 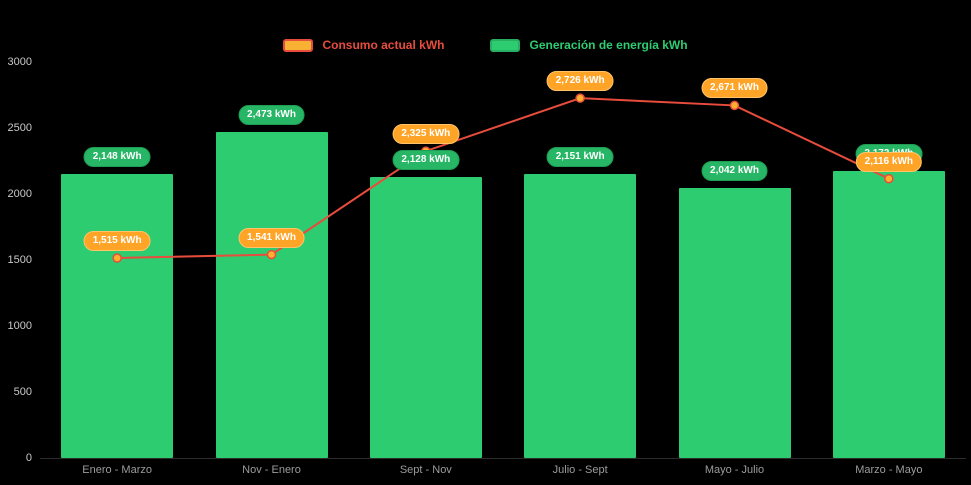 I want to click on generation-value-label: 2,151 kWh, so click(x=580, y=157).